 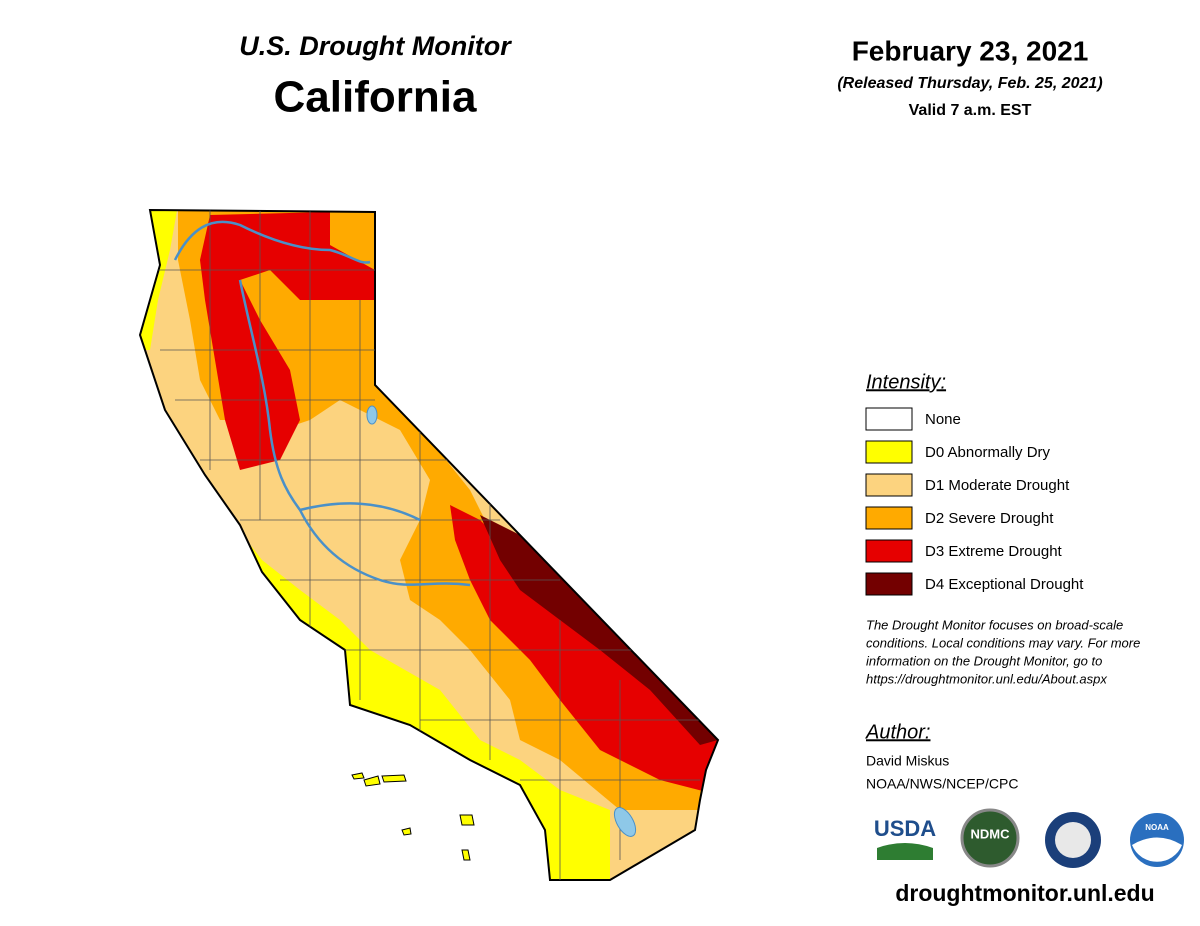 What do you see at coordinates (905, 828) in the screenshot?
I see `usda-logo: USDA` at bounding box center [905, 828].